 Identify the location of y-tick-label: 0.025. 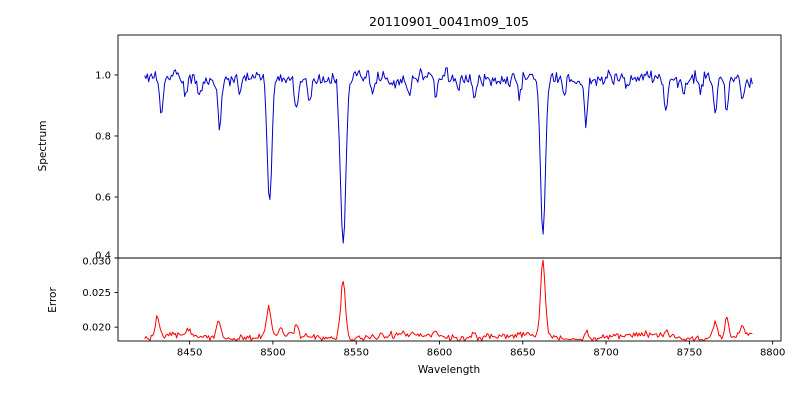
(96, 293).